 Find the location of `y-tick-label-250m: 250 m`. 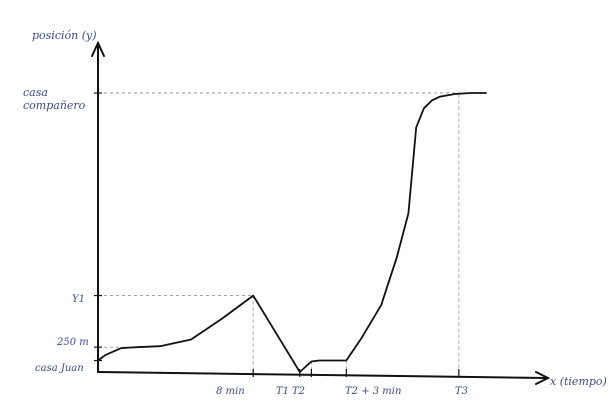

y-tick-label-250m: 250 m is located at coordinates (72, 342).